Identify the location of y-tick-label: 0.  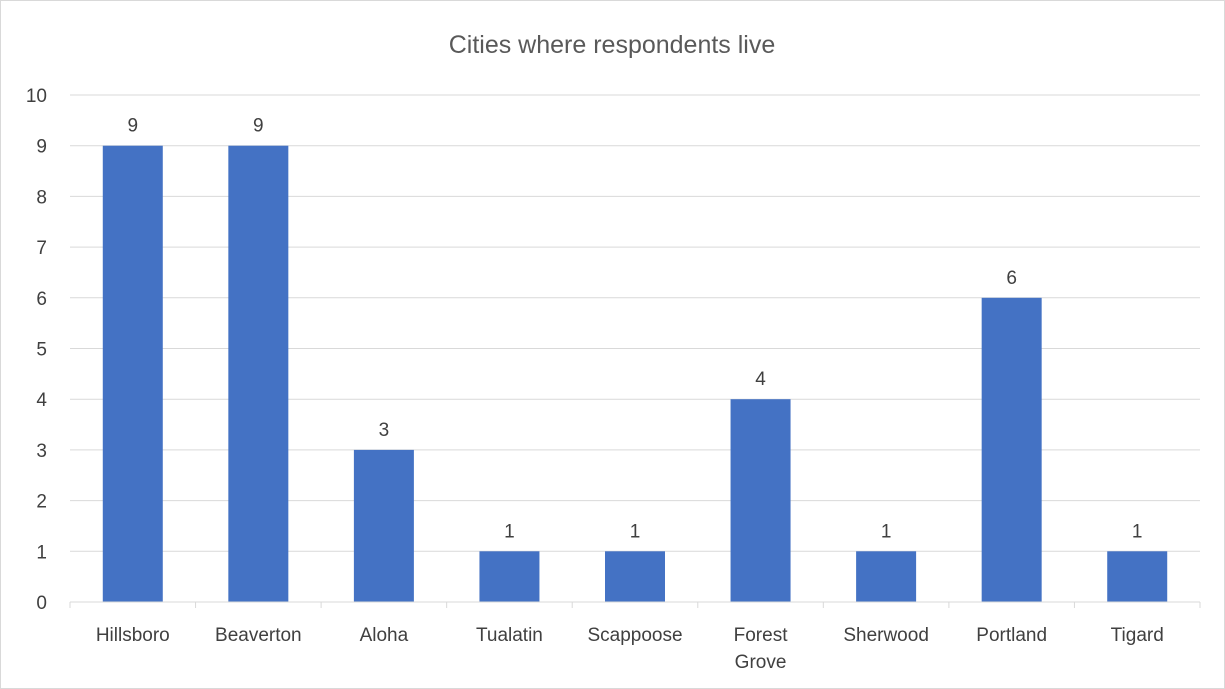
(41, 603).